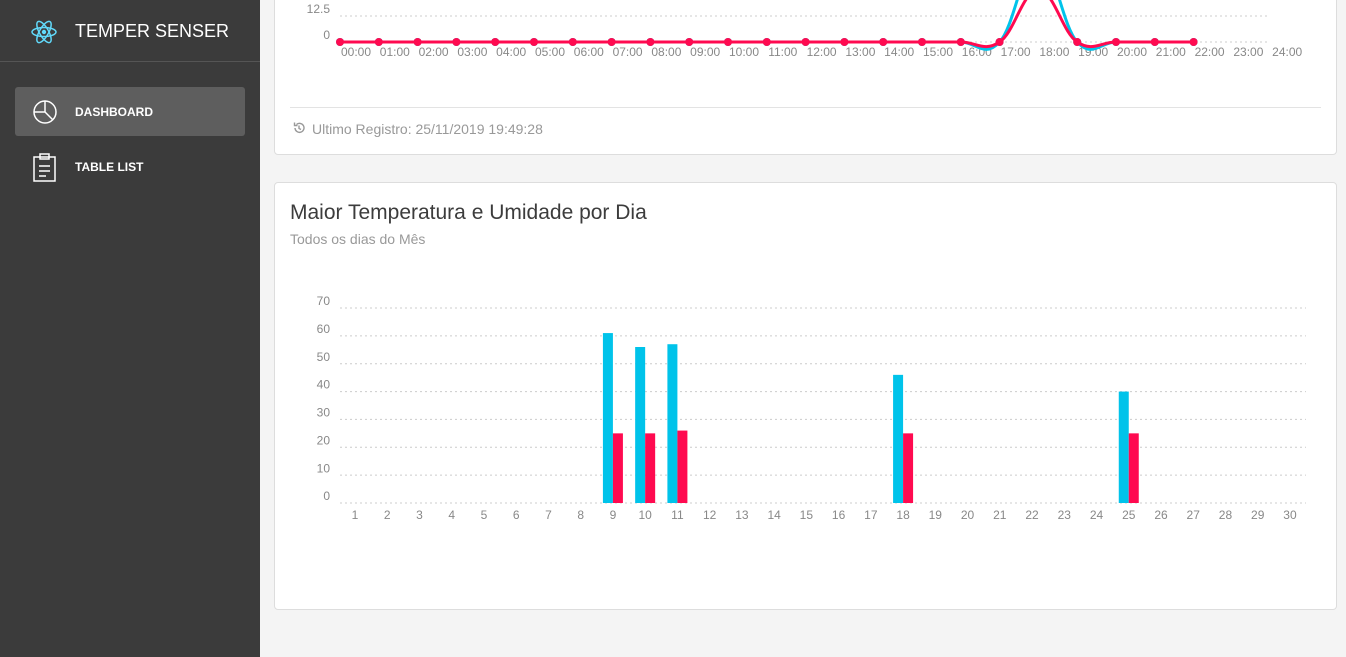  I want to click on x-tick-label: 20, so click(968, 515).